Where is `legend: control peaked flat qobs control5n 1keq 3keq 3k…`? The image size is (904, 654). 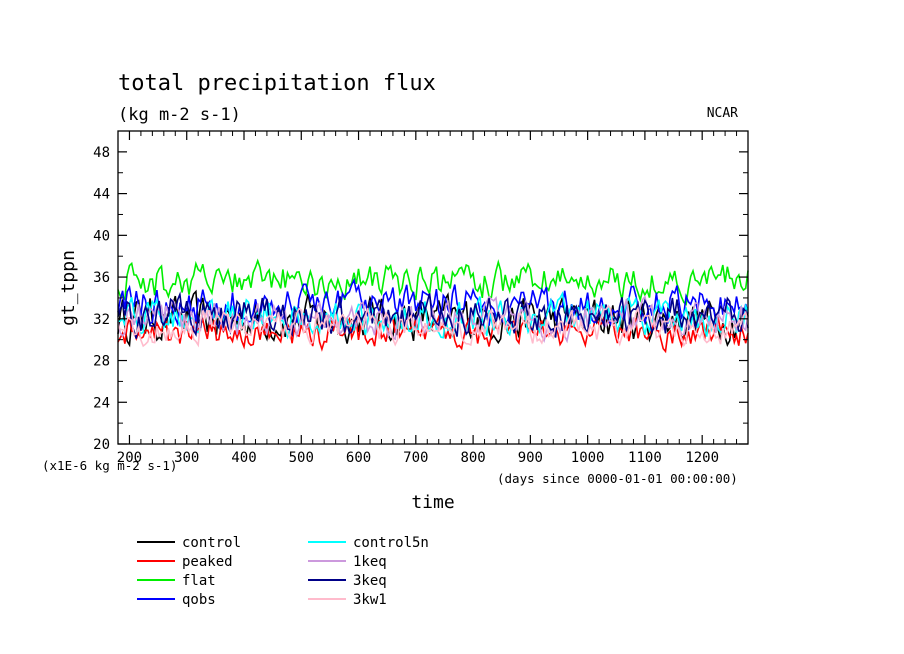
legend: control peaked flat qobs control5n 1keq 3keq 3k… is located at coordinates (283, 571).